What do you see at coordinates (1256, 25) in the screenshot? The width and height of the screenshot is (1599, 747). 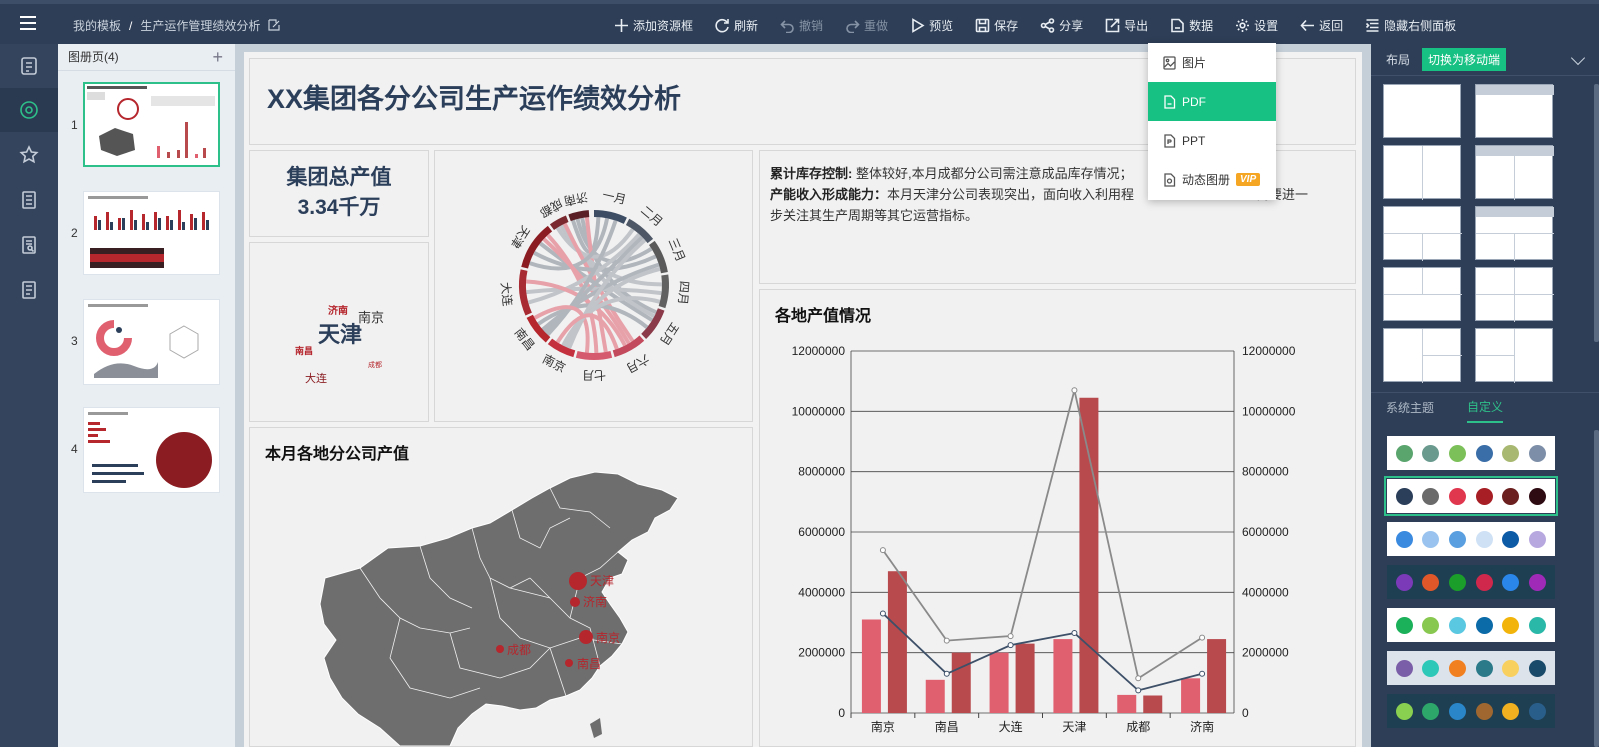 I see `toolbar-gear-button: 设置` at bounding box center [1256, 25].